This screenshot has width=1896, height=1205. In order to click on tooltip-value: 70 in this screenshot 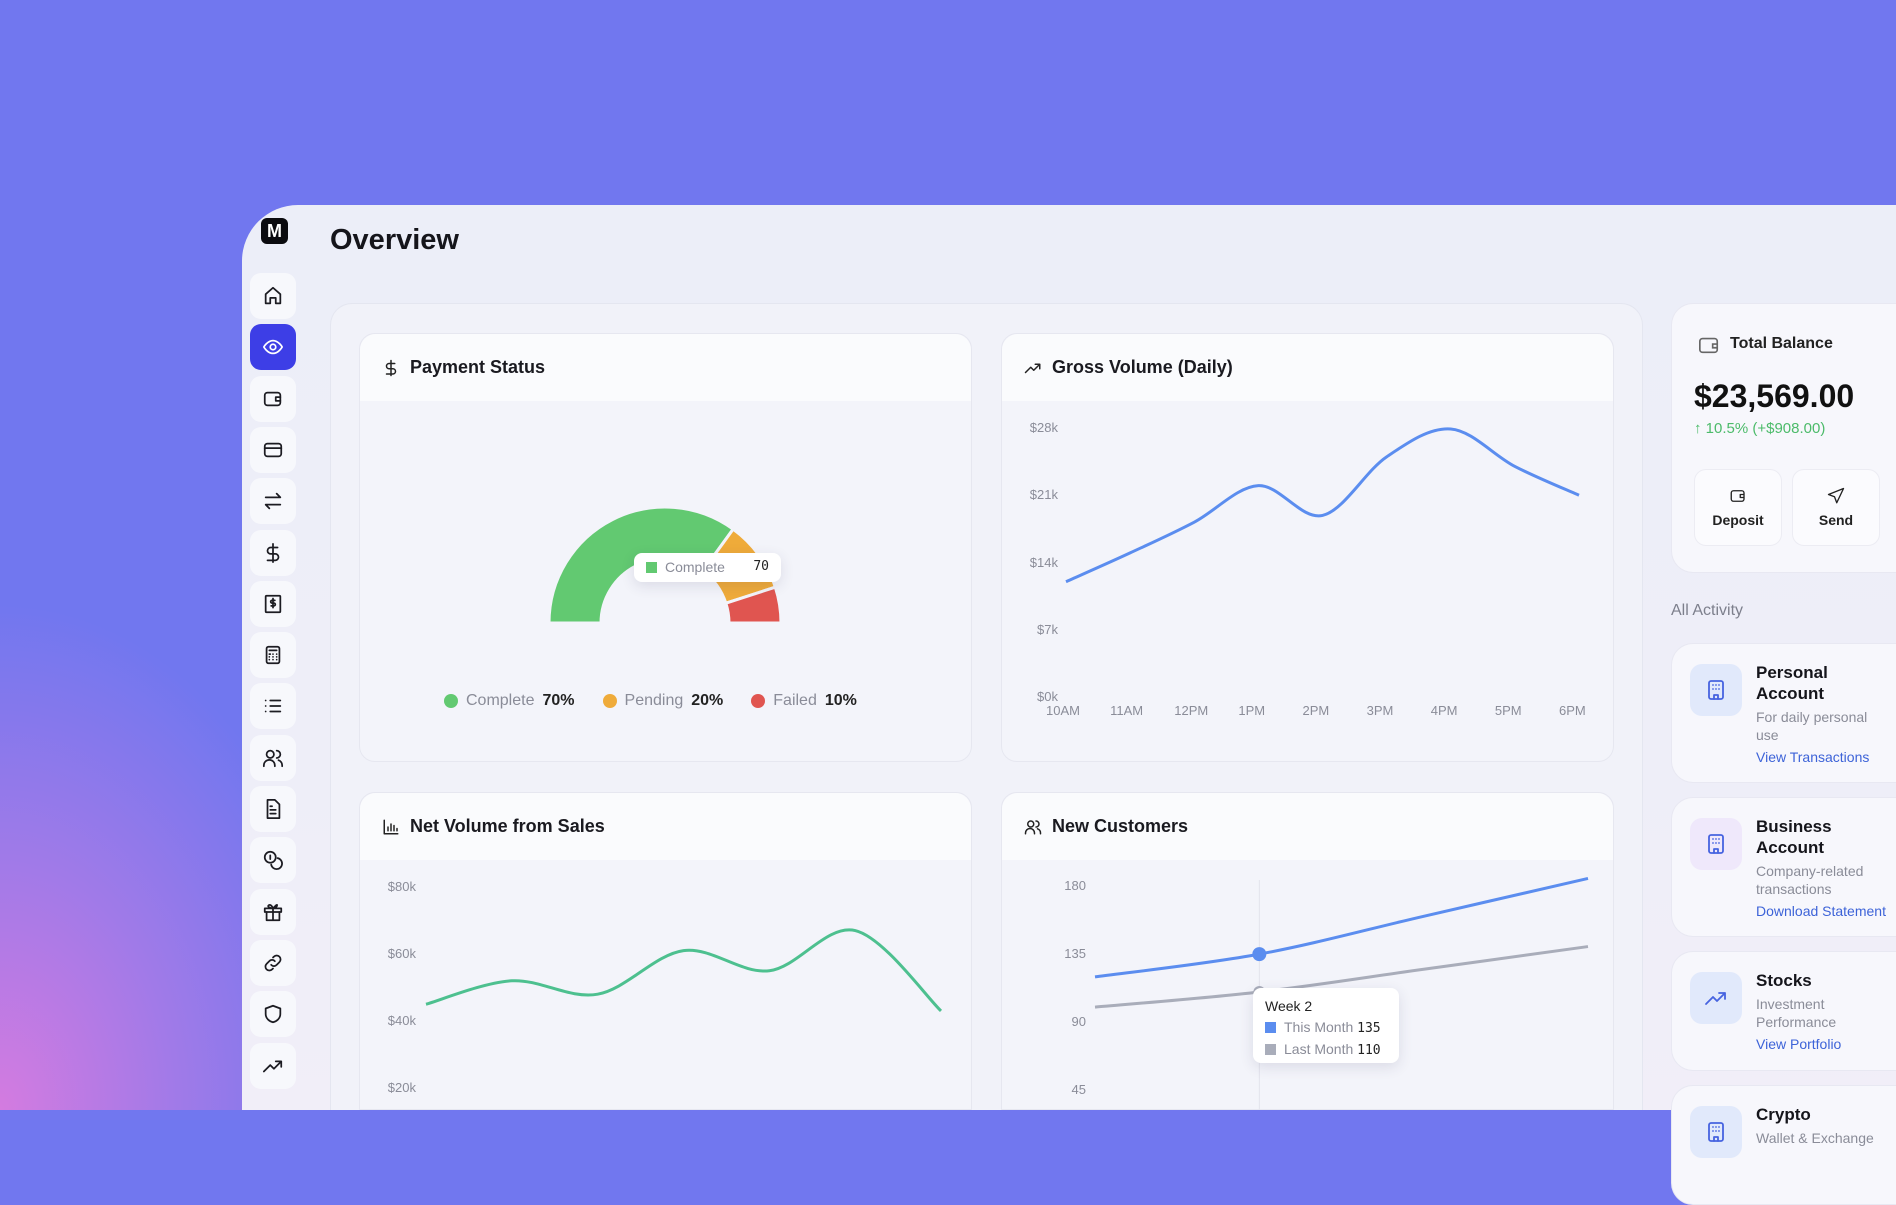, I will do `click(761, 566)`.